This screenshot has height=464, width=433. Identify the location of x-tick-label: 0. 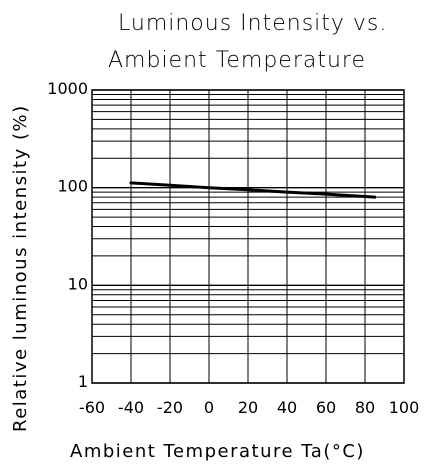
(209, 407).